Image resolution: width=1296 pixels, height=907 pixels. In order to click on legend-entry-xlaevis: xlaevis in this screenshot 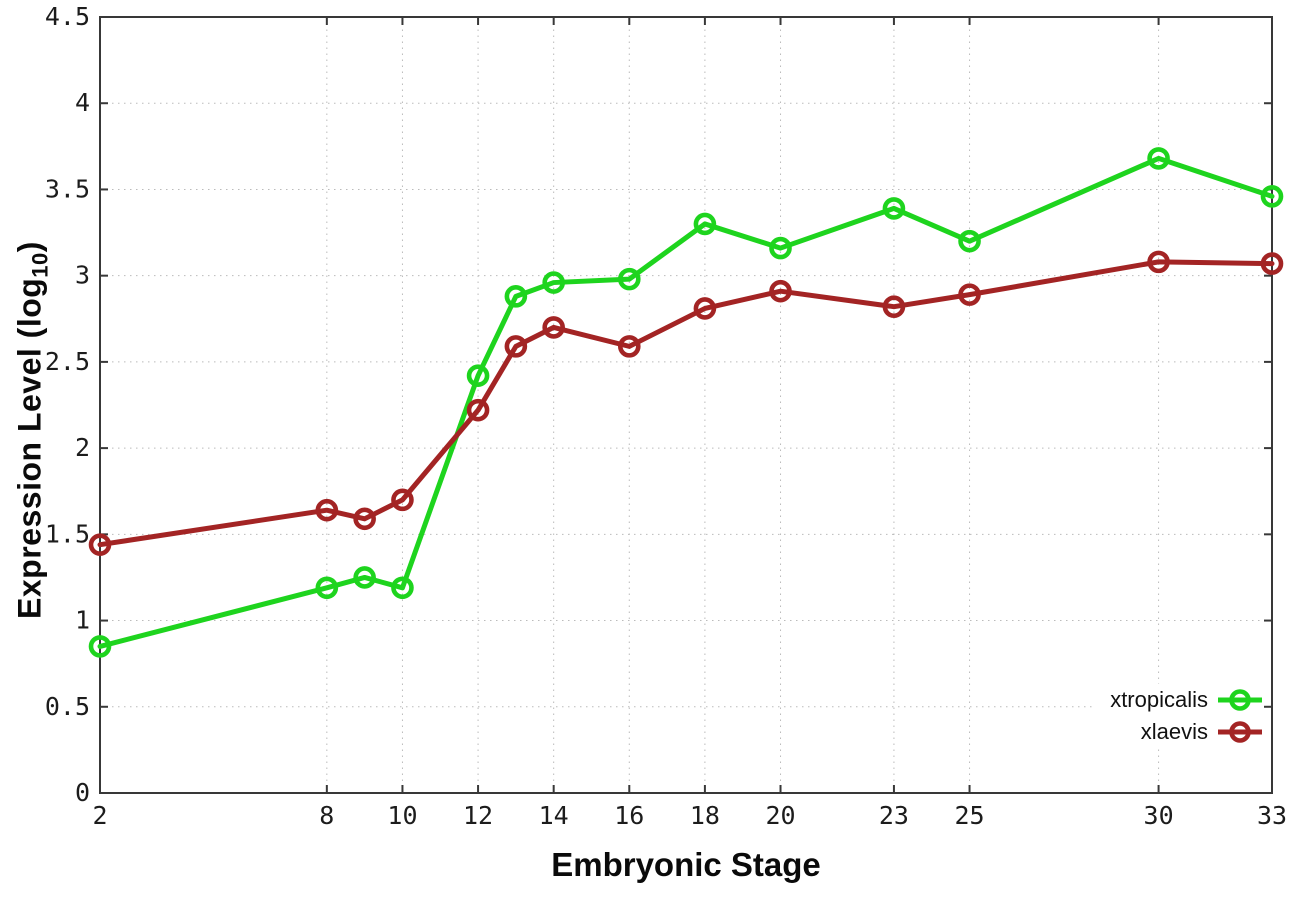, I will do `click(1186, 731)`.